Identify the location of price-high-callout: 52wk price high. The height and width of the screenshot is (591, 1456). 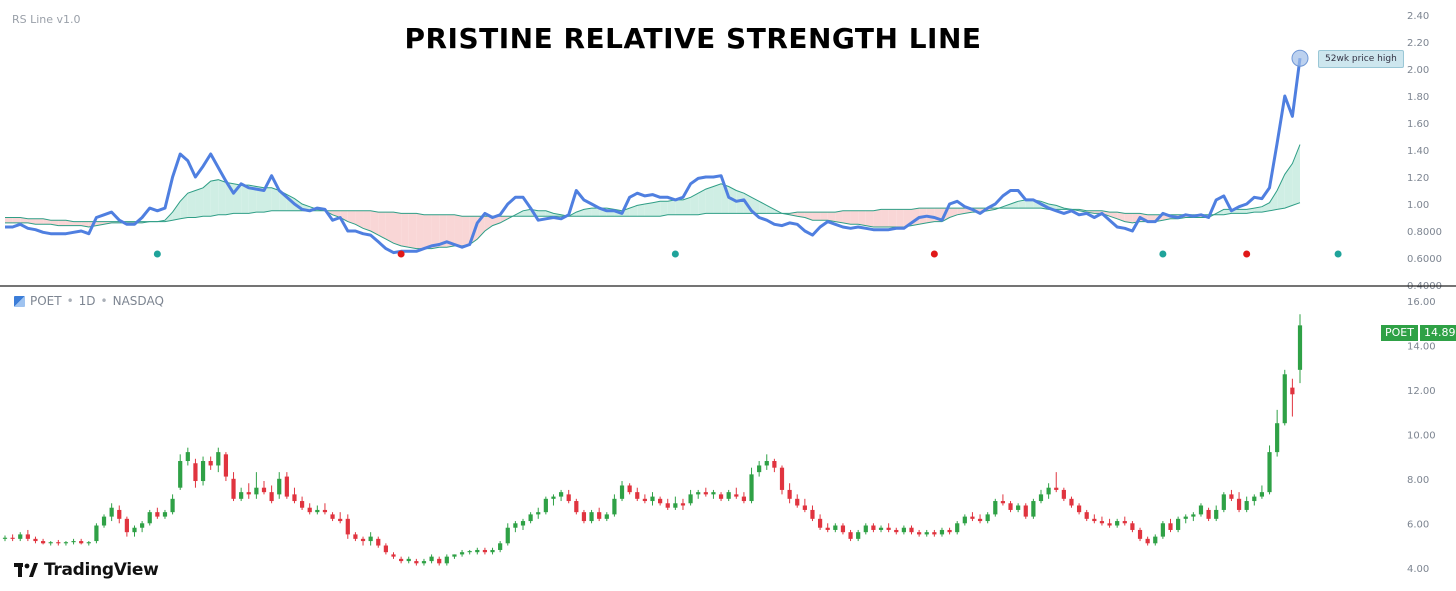
(1361, 59).